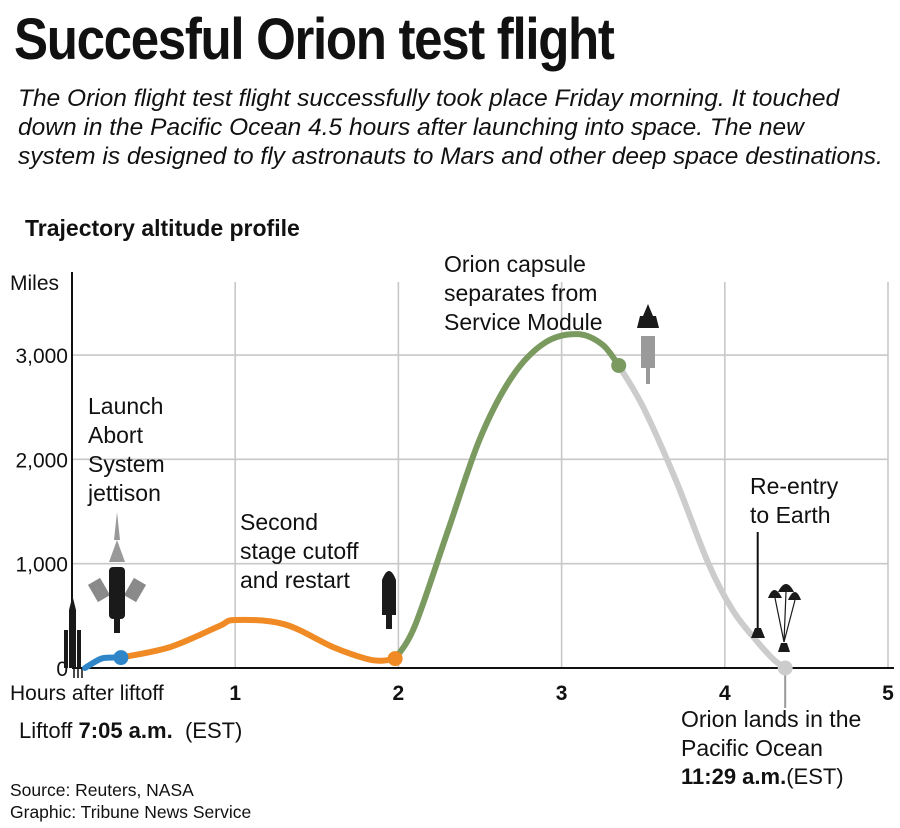 This screenshot has width=900, height=828. I want to click on x-tick-labels: 1 2 3 4 5, so click(561, 693).